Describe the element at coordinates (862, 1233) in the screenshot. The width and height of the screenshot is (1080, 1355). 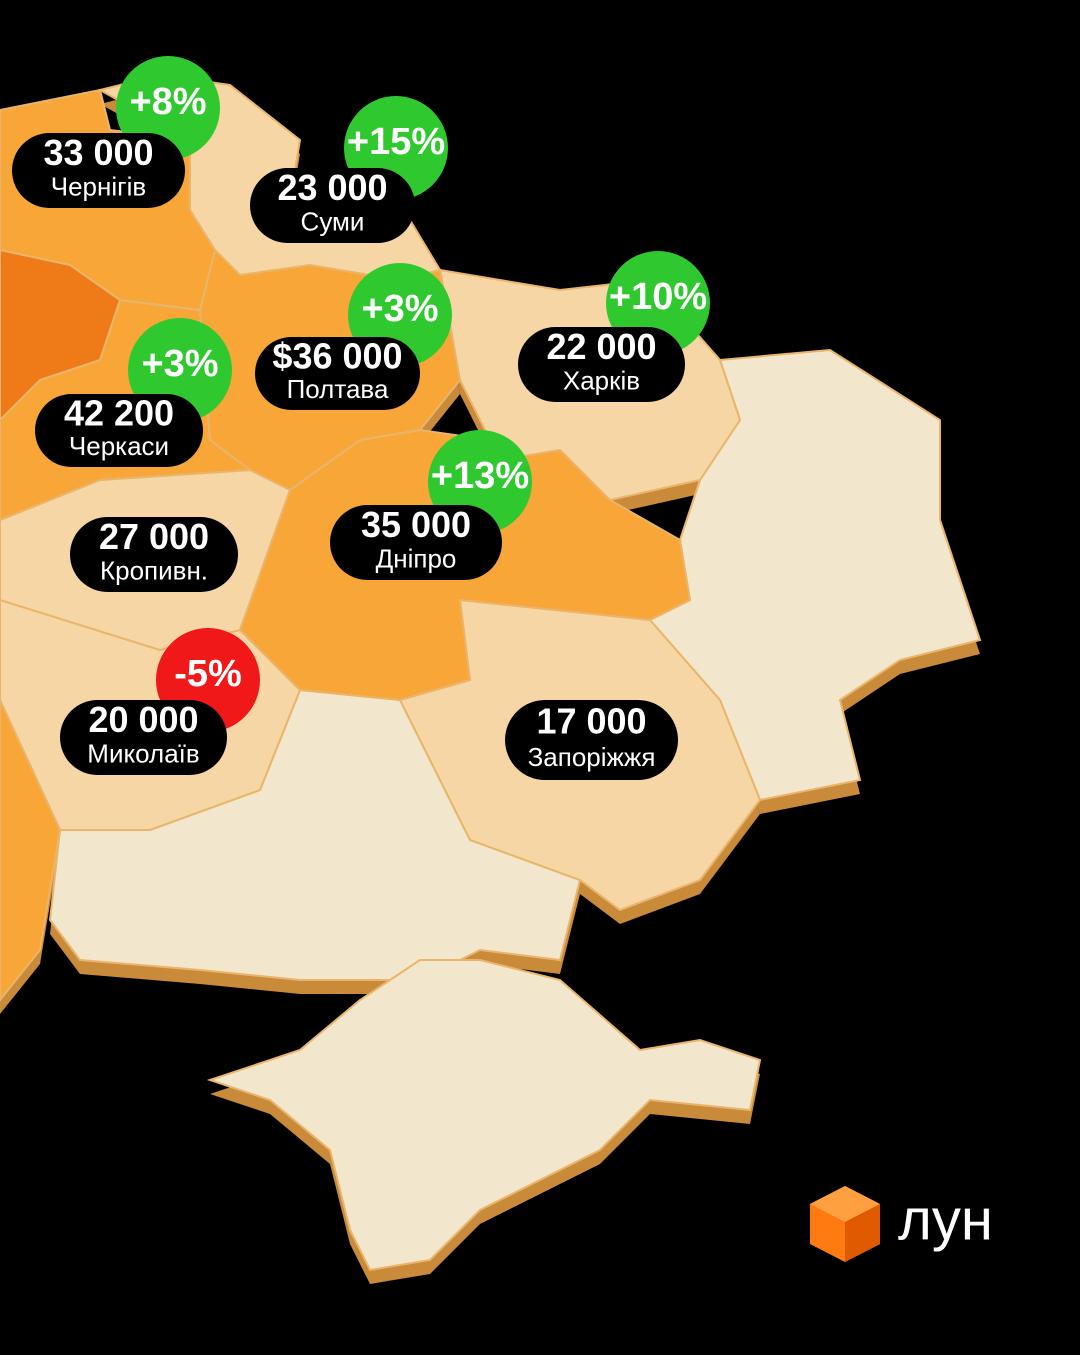
I see `logo-cube-side` at that location.